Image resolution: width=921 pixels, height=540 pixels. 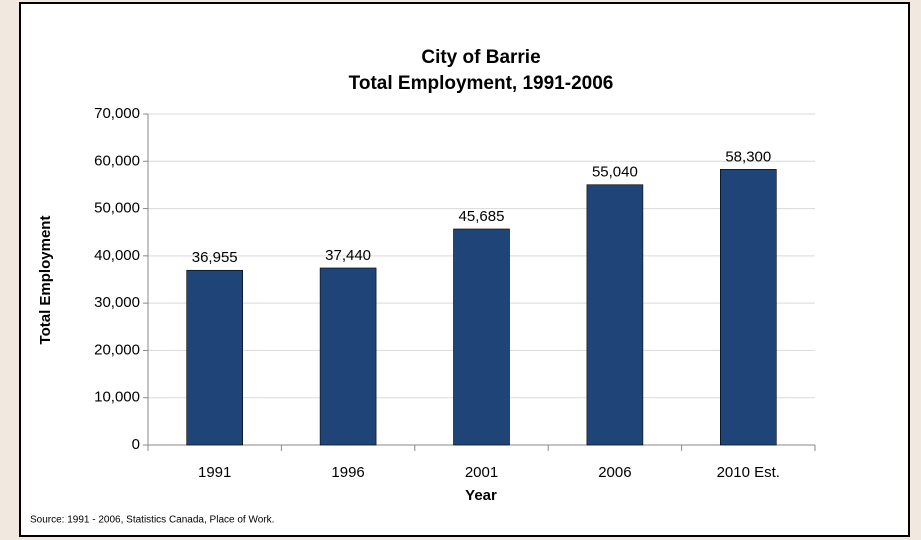 I want to click on y-tick-label: 20,000, so click(x=117, y=349).